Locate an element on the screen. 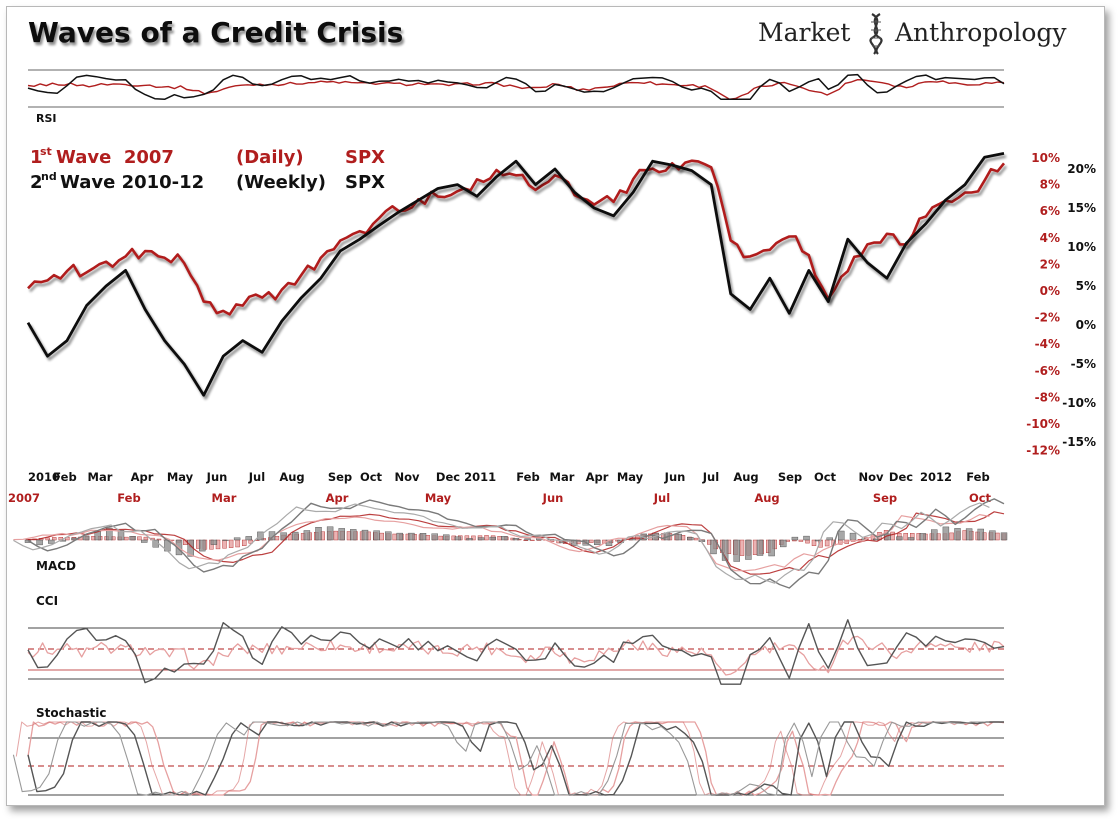  rsi-line-2007 is located at coordinates (516, 89).